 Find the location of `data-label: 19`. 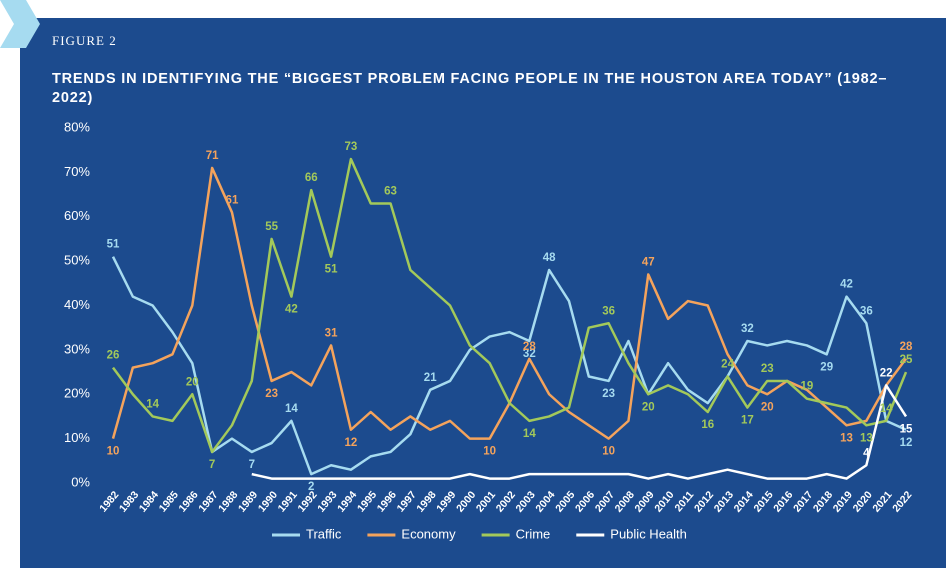

data-label: 19 is located at coordinates (806, 387).